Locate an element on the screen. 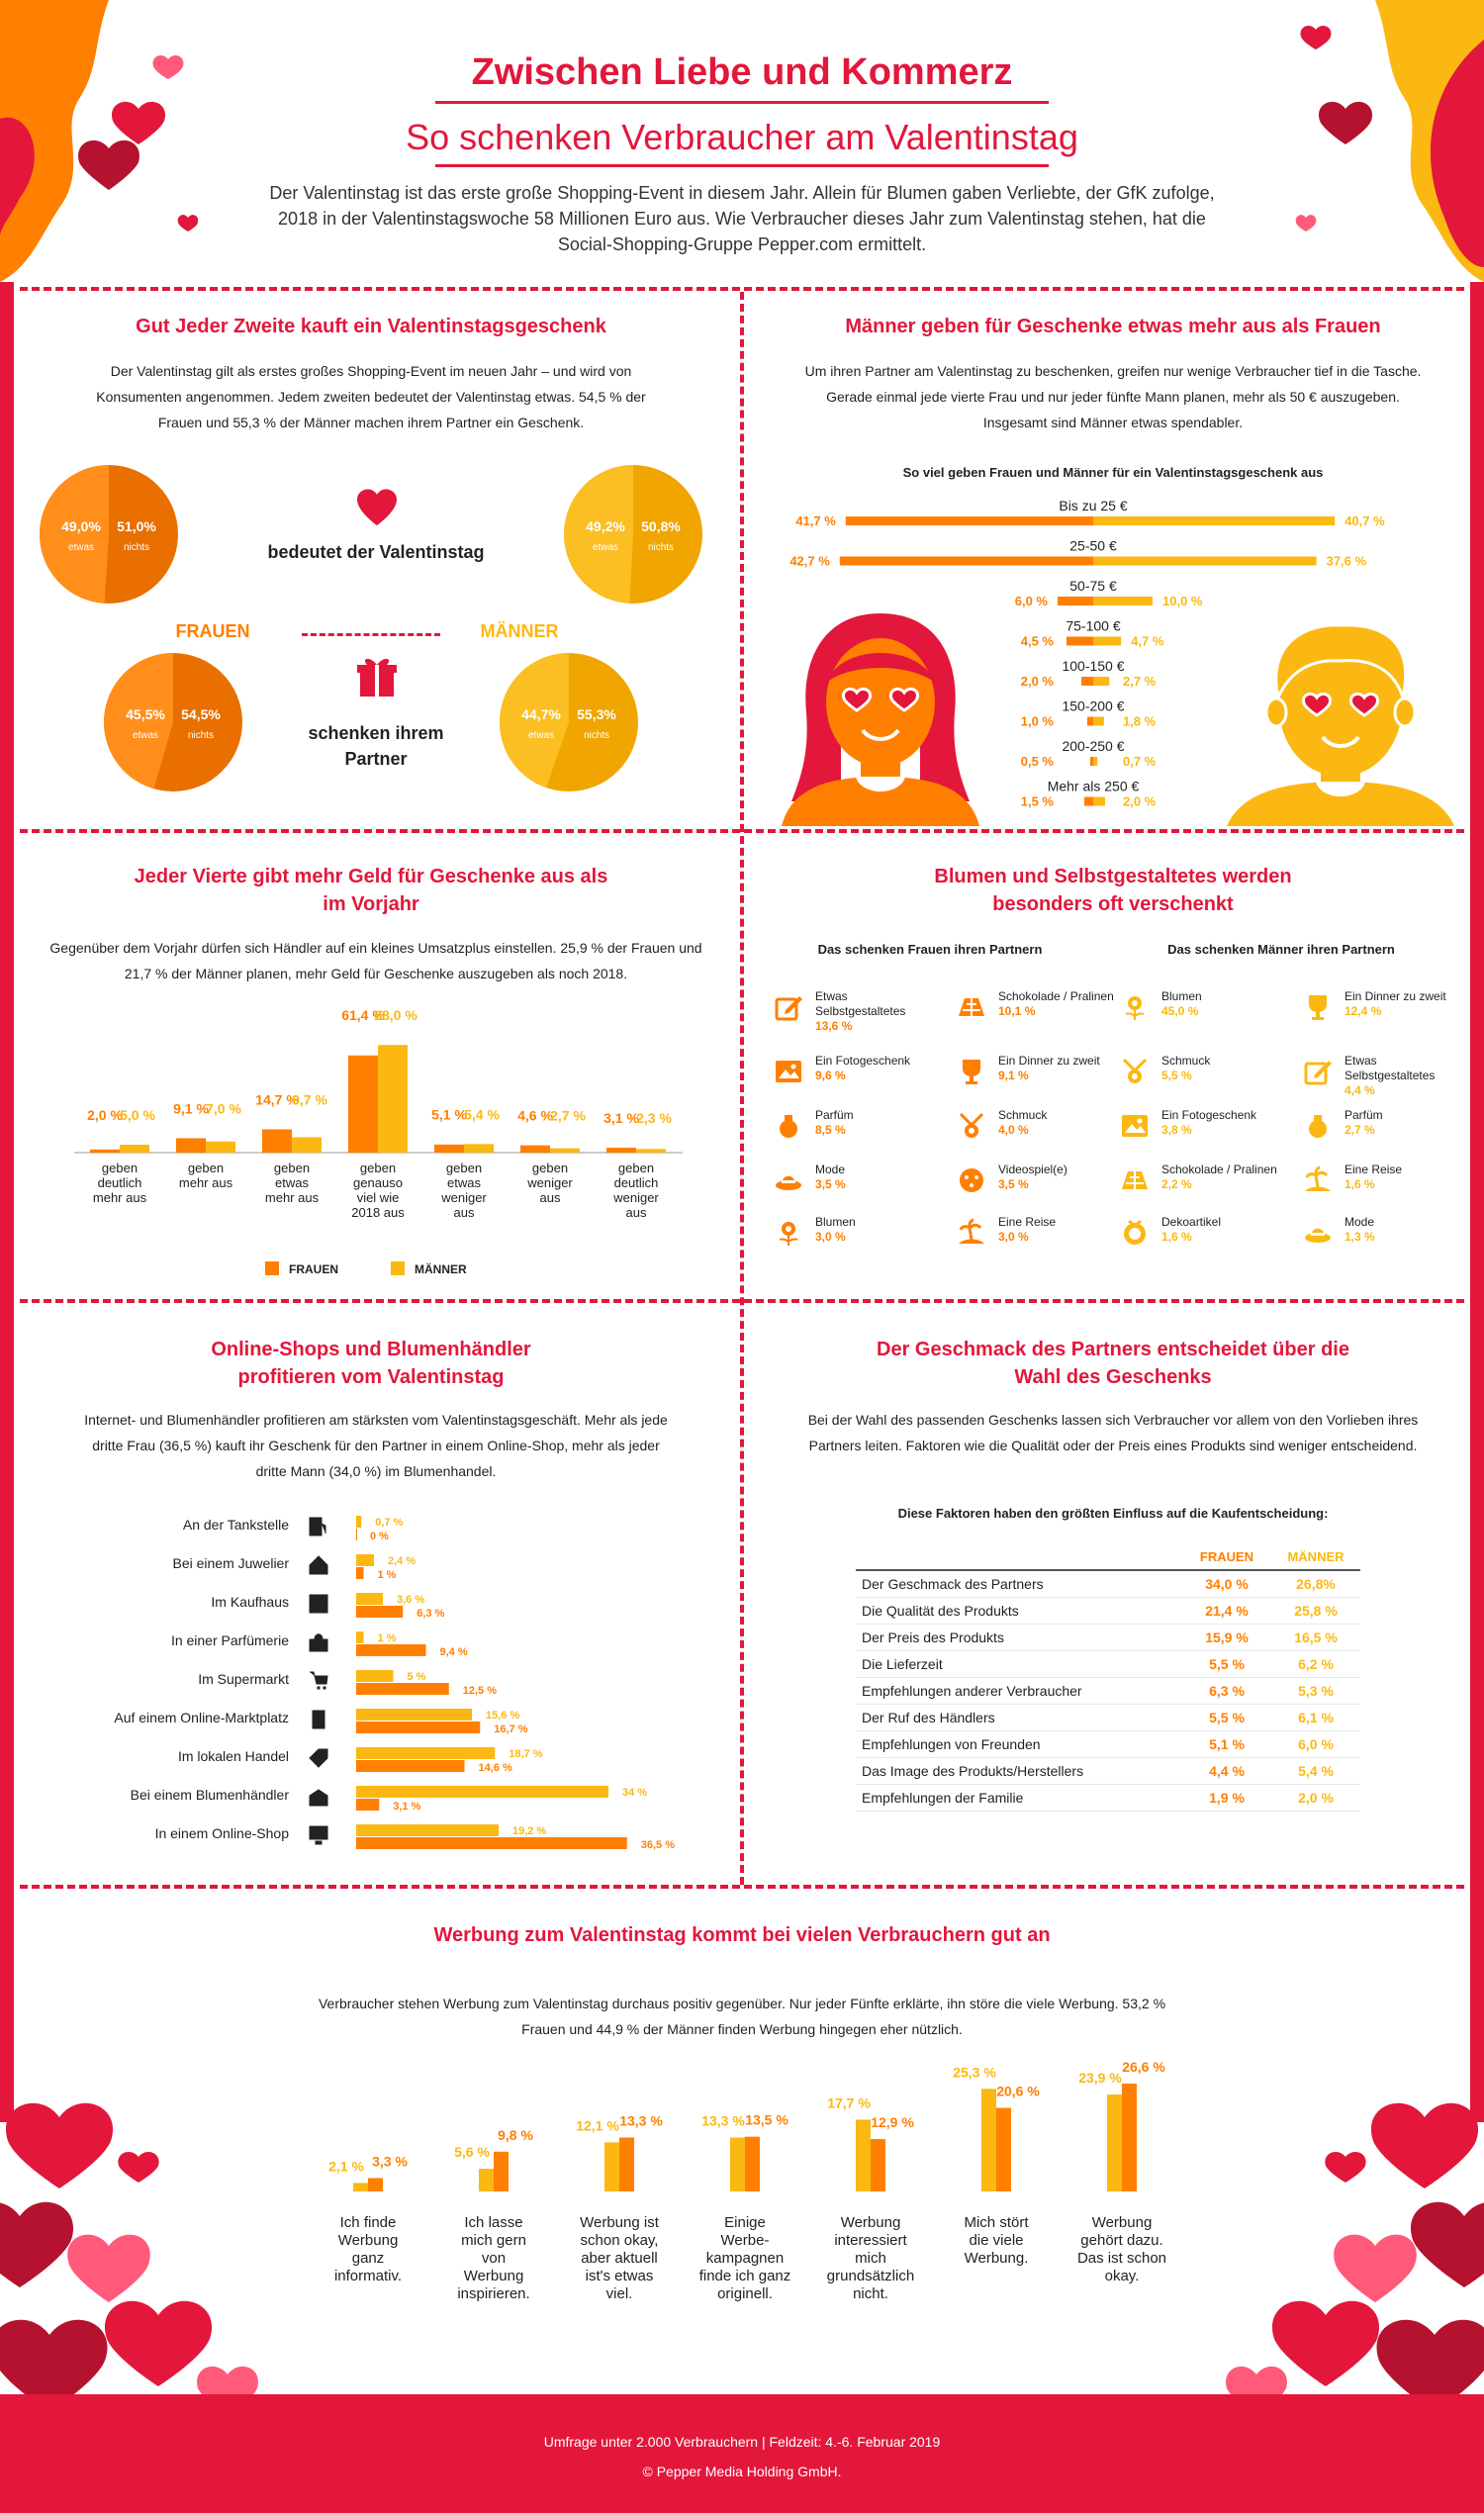 This screenshot has width=1484, height=2513. gift-pct: 5,5 % is located at coordinates (1176, 1075).